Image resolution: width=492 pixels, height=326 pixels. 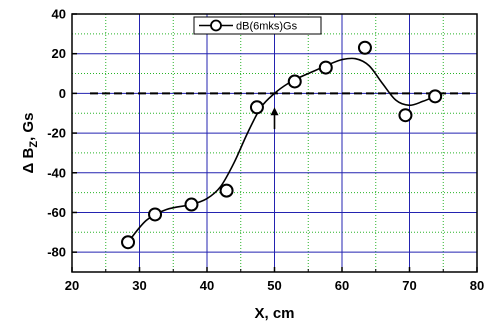 I want to click on legend-label: dB(6mks)Gs, so click(x=267, y=27).